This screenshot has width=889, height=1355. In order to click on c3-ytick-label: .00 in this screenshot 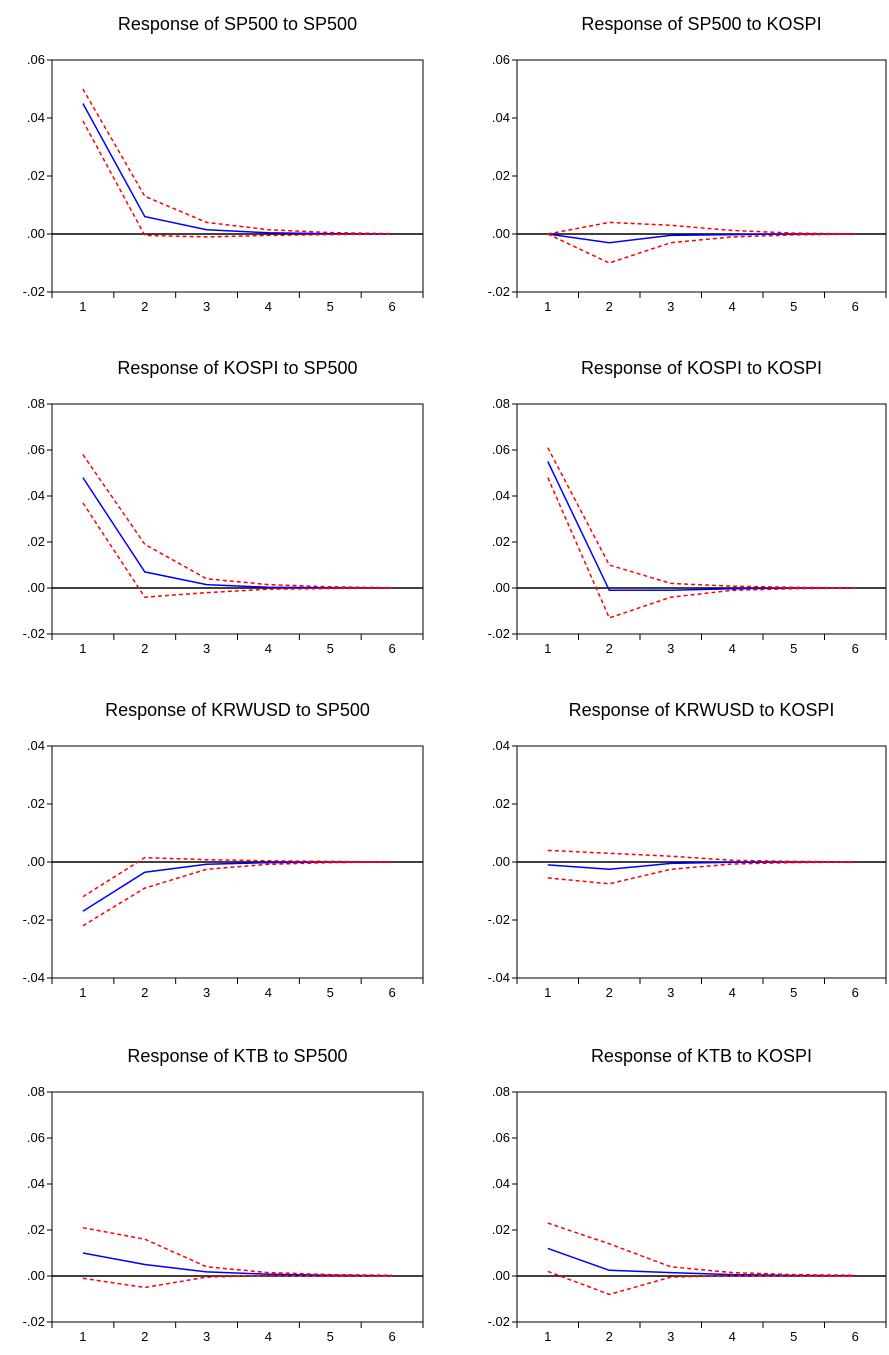, I will do `click(501, 587)`.